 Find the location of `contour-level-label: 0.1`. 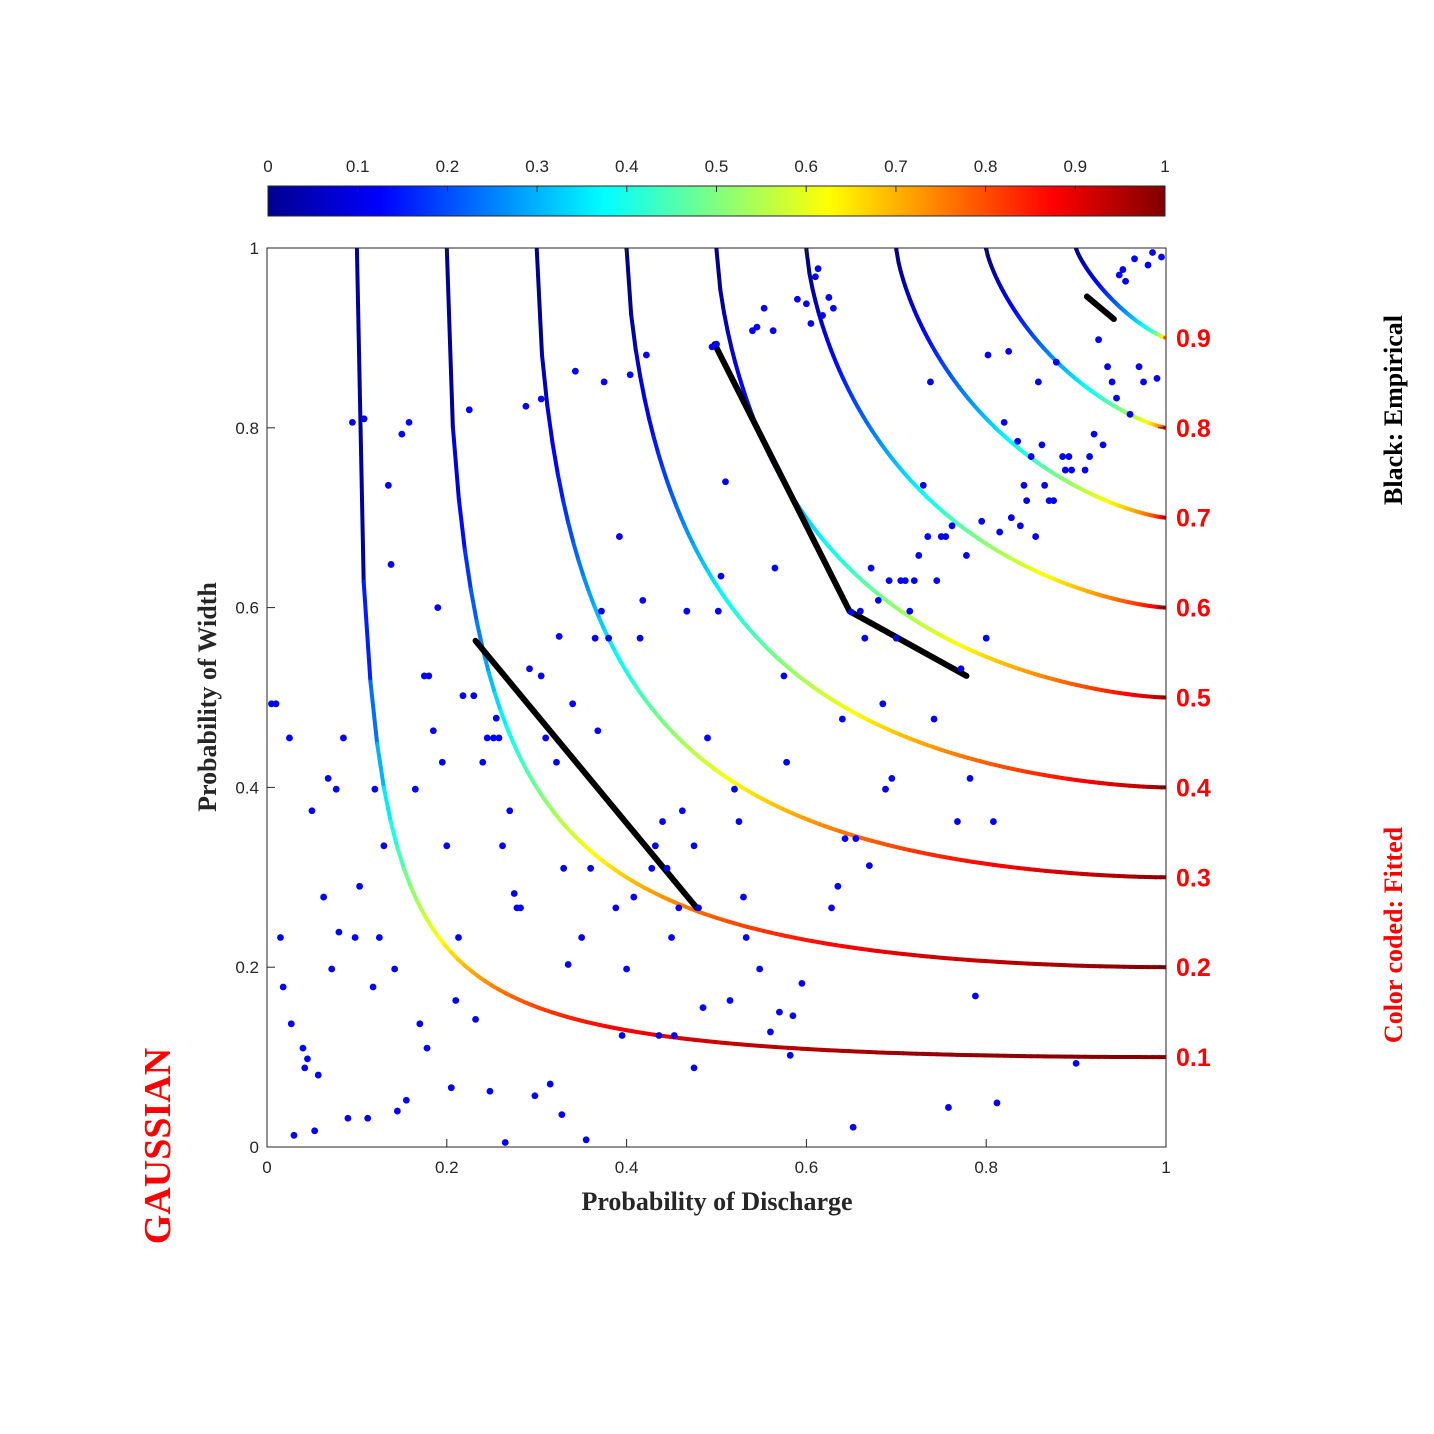

contour-level-label: 0.1 is located at coordinates (1193, 1058).